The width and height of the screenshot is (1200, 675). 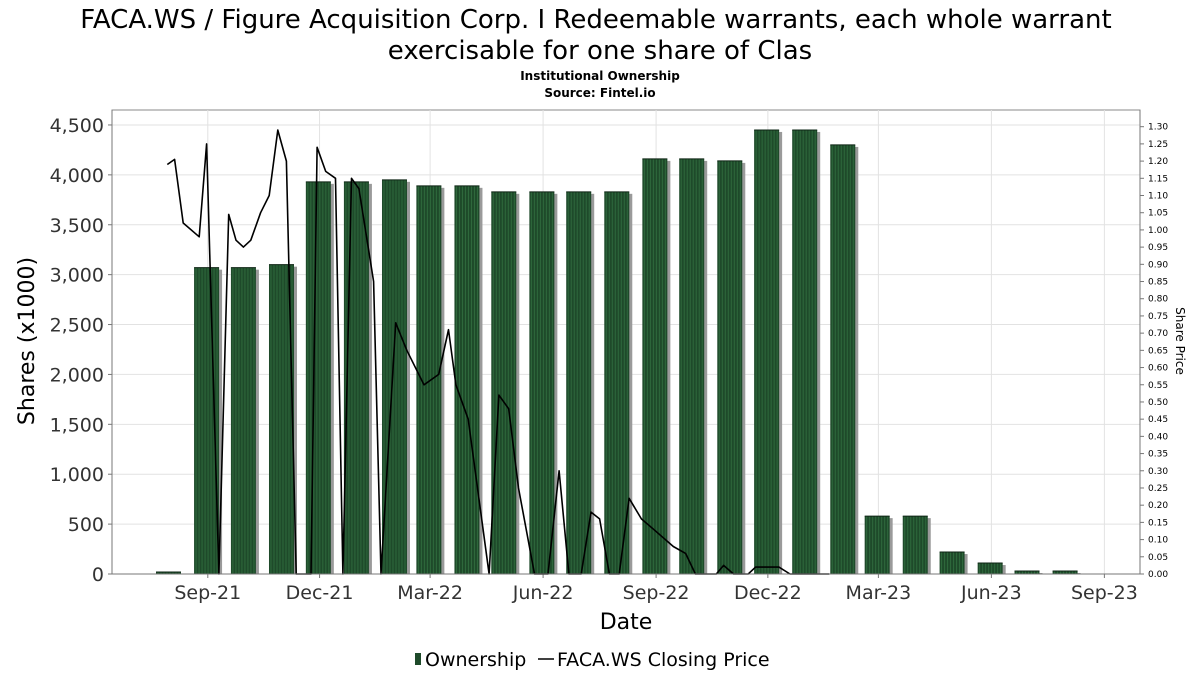 I want to click on x-tick-label: Jun-22, so click(x=543, y=593).